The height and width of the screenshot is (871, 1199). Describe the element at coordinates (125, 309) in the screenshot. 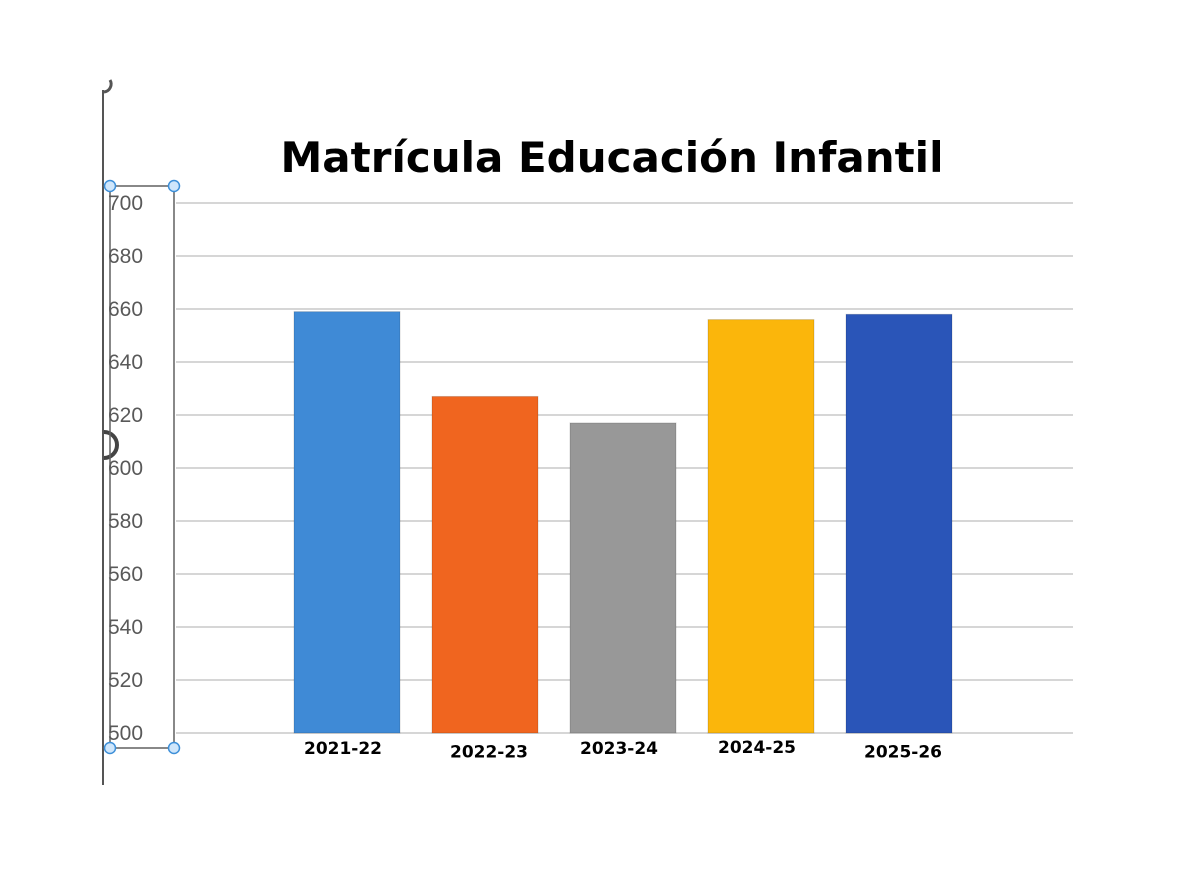

I see `y-tick-label: 660` at that location.